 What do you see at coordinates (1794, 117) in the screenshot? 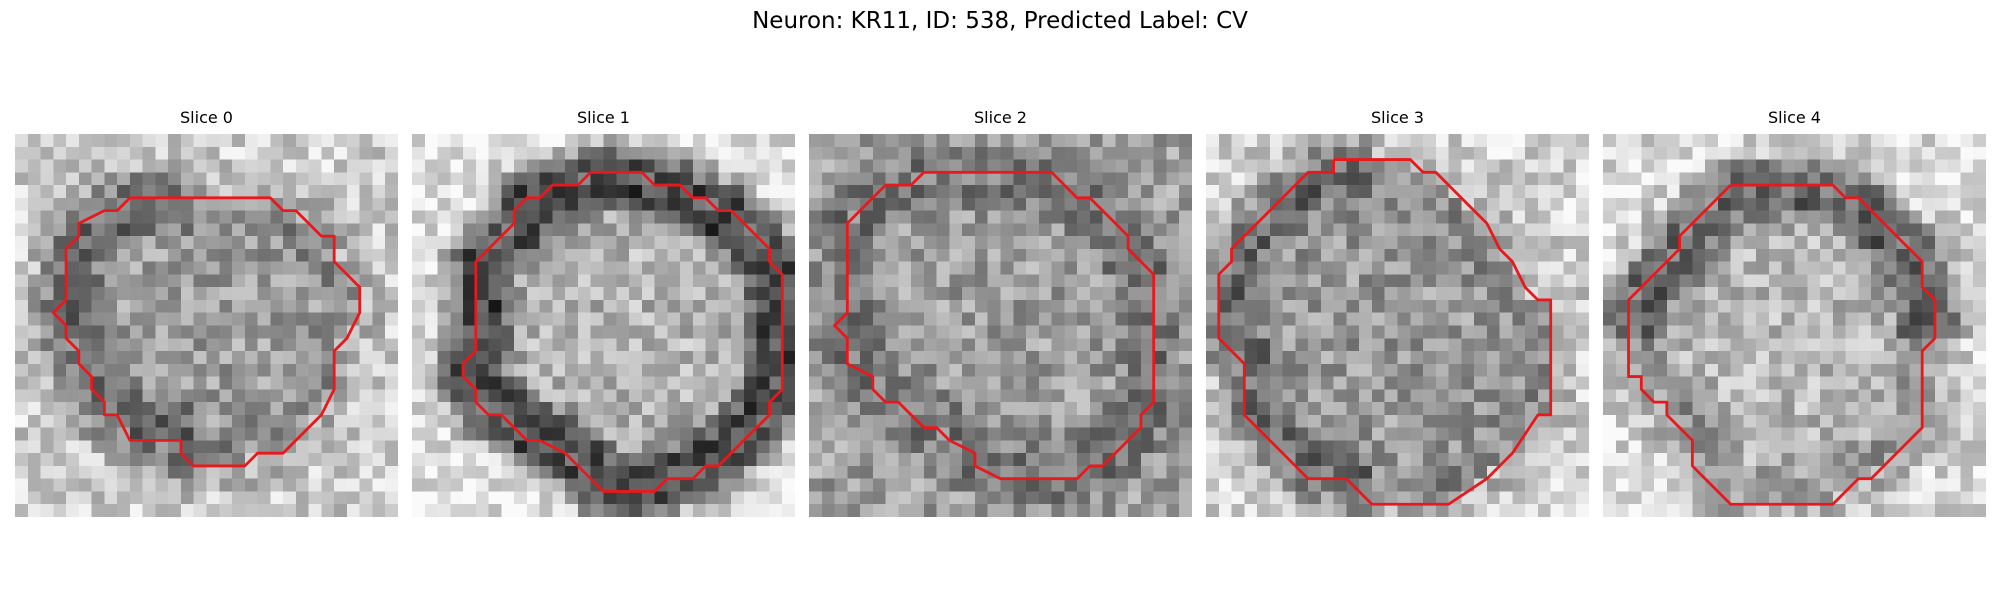
I see `slice-title-4: Slice 4` at bounding box center [1794, 117].